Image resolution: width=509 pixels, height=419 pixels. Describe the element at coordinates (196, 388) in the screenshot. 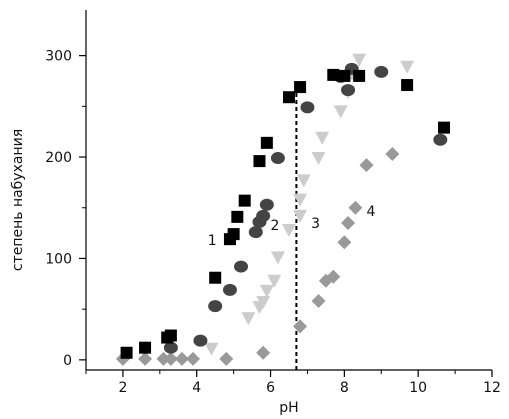

I see `x-tick-label: 4` at that location.